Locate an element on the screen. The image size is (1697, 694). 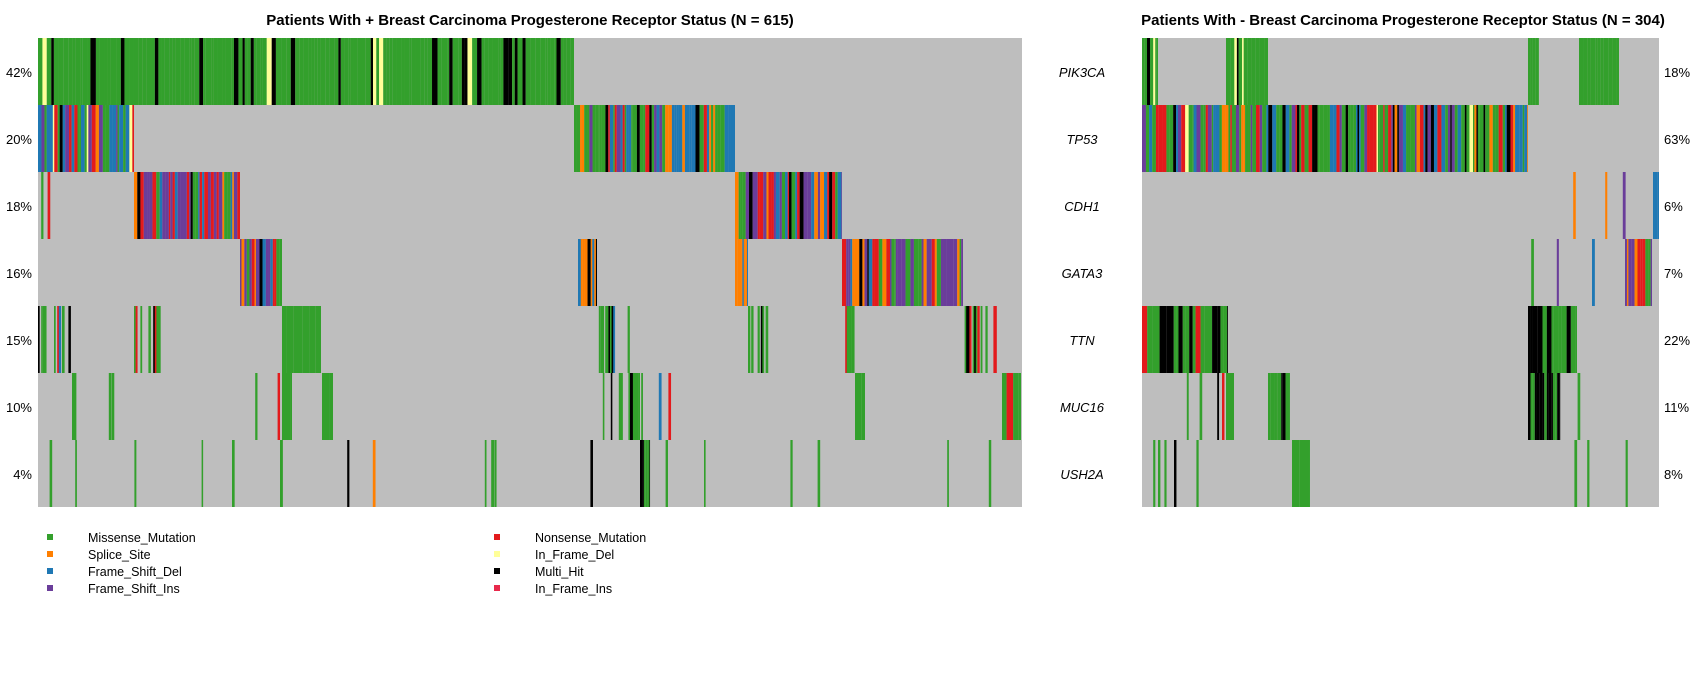
gene-label: GATA3 is located at coordinates (1082, 273).